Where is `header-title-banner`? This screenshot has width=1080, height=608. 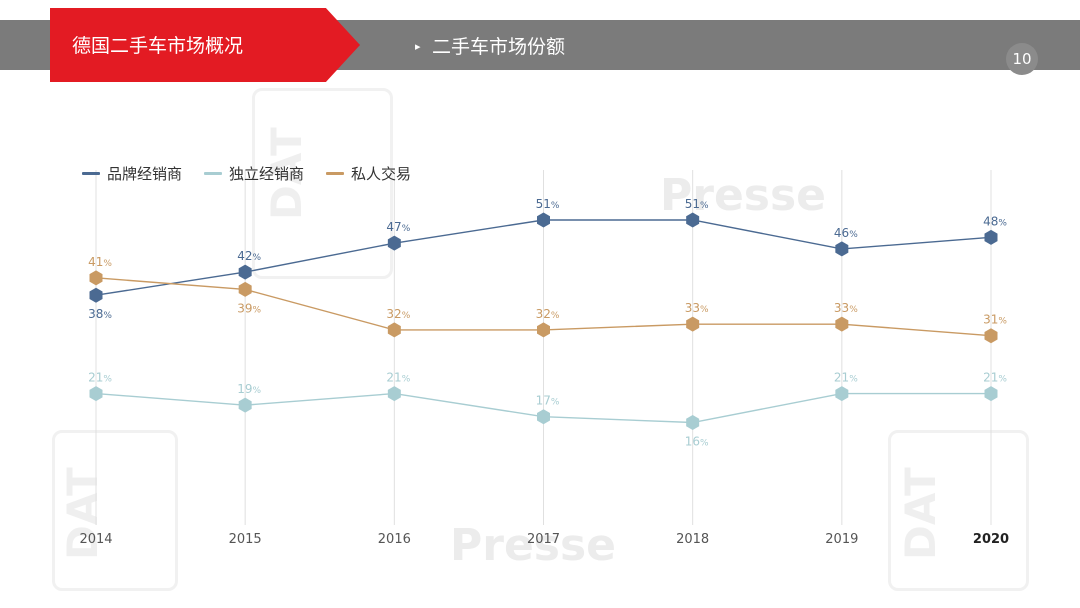 header-title-banner is located at coordinates (205, 45).